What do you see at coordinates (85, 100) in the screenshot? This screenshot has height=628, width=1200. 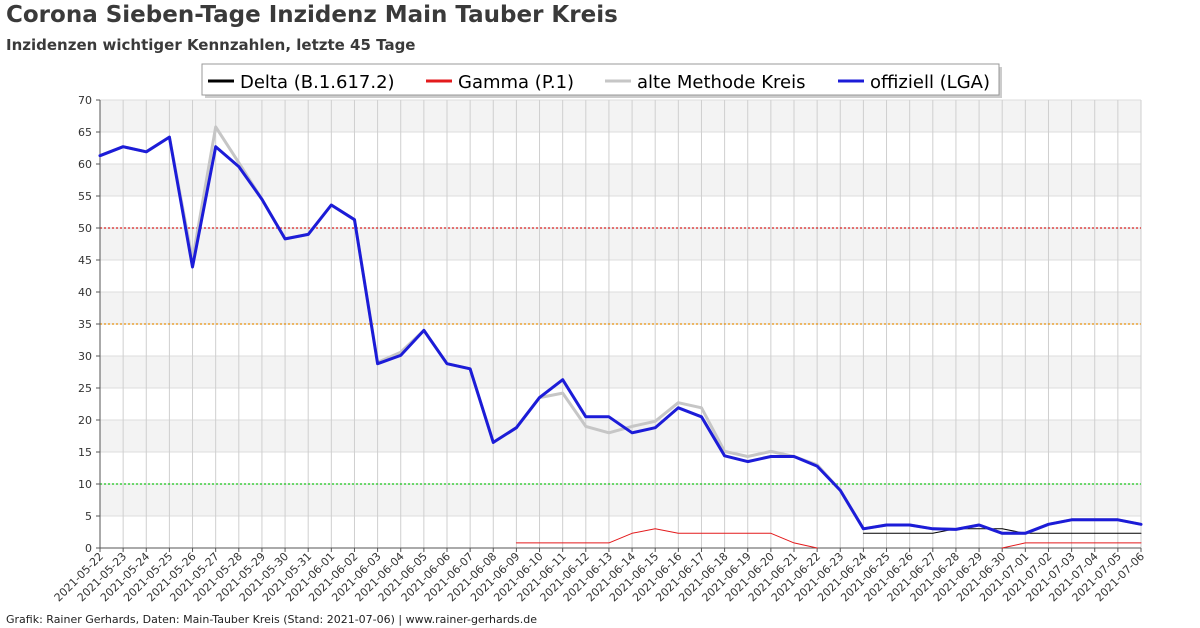 I see `y-tick-label: 70` at bounding box center [85, 100].